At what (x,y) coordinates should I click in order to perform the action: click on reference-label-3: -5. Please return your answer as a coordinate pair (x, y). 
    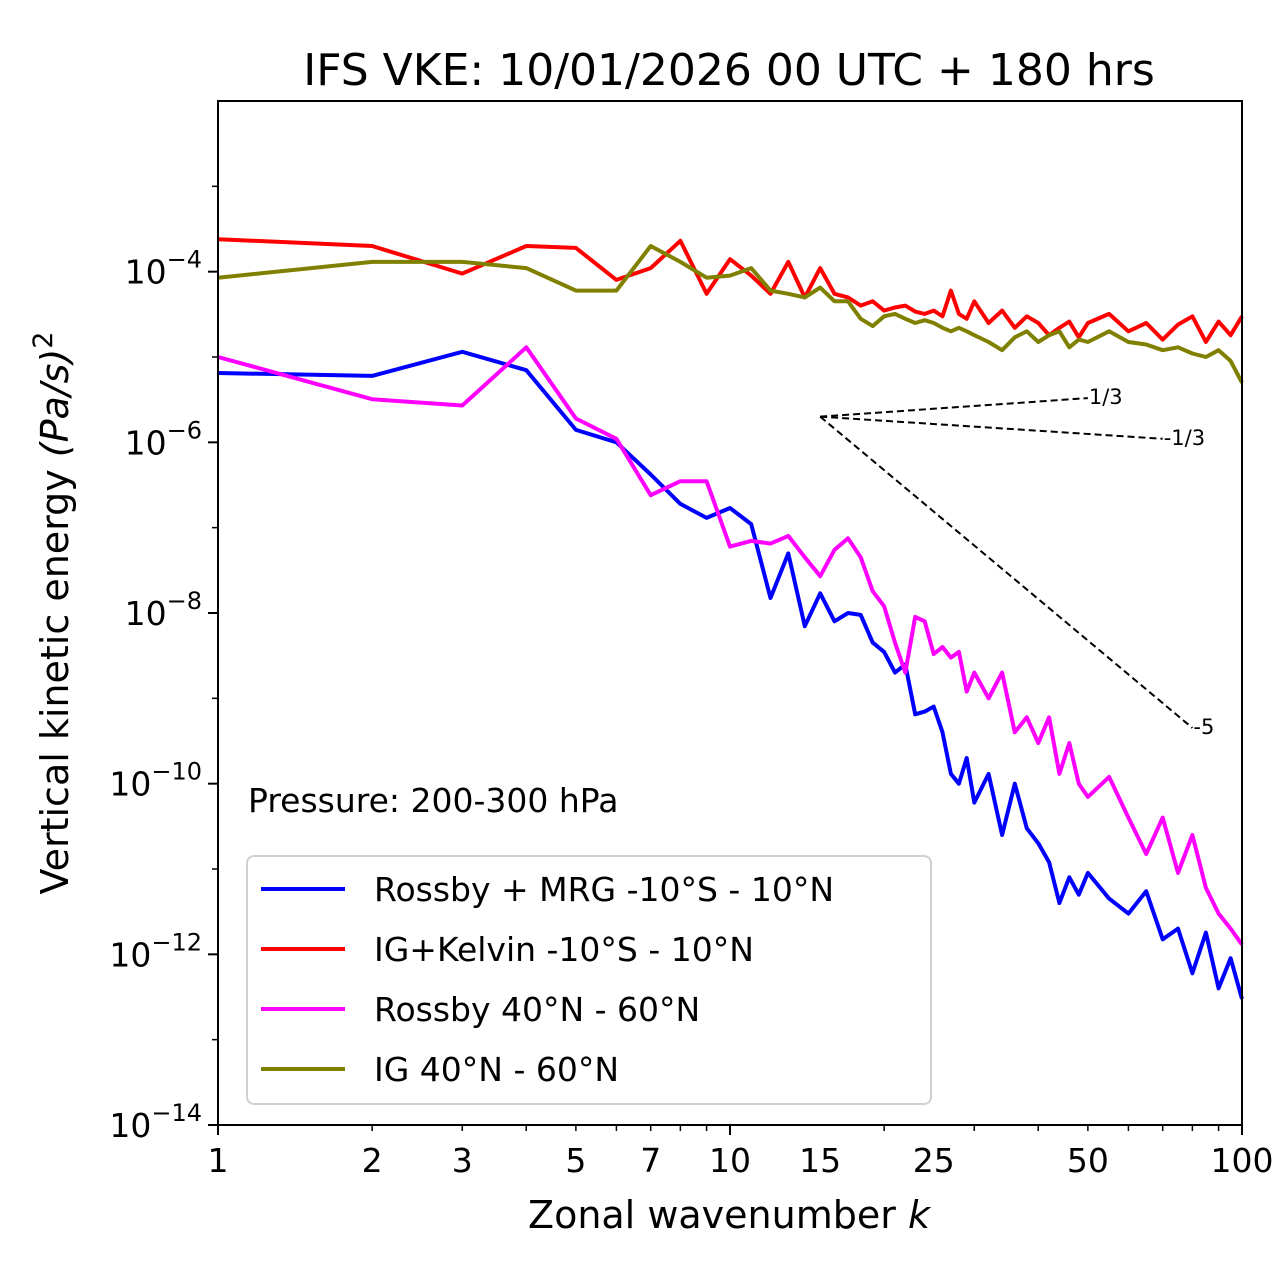
    Looking at the image, I should click on (1203, 727).